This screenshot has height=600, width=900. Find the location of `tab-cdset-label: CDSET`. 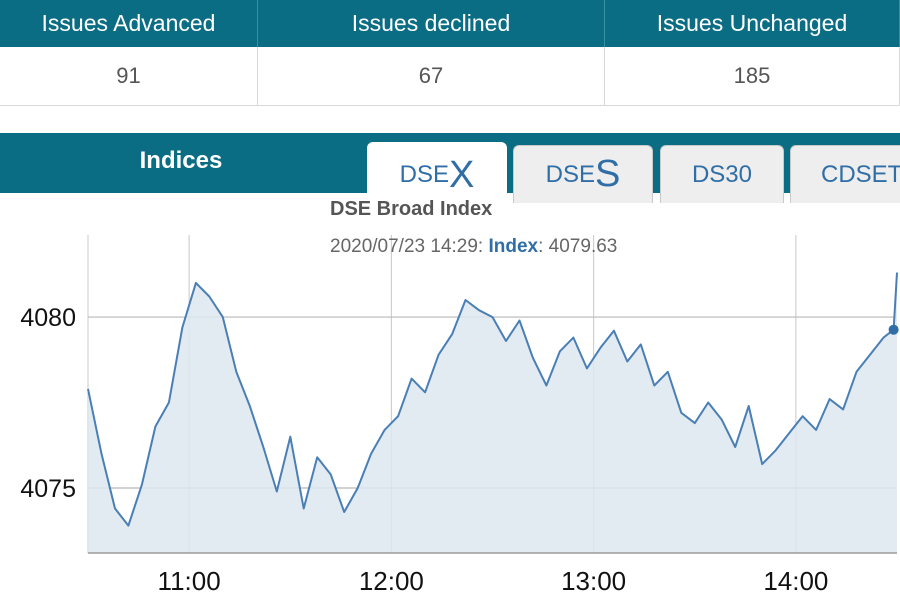

tab-cdset-label: CDSET is located at coordinates (860, 174).